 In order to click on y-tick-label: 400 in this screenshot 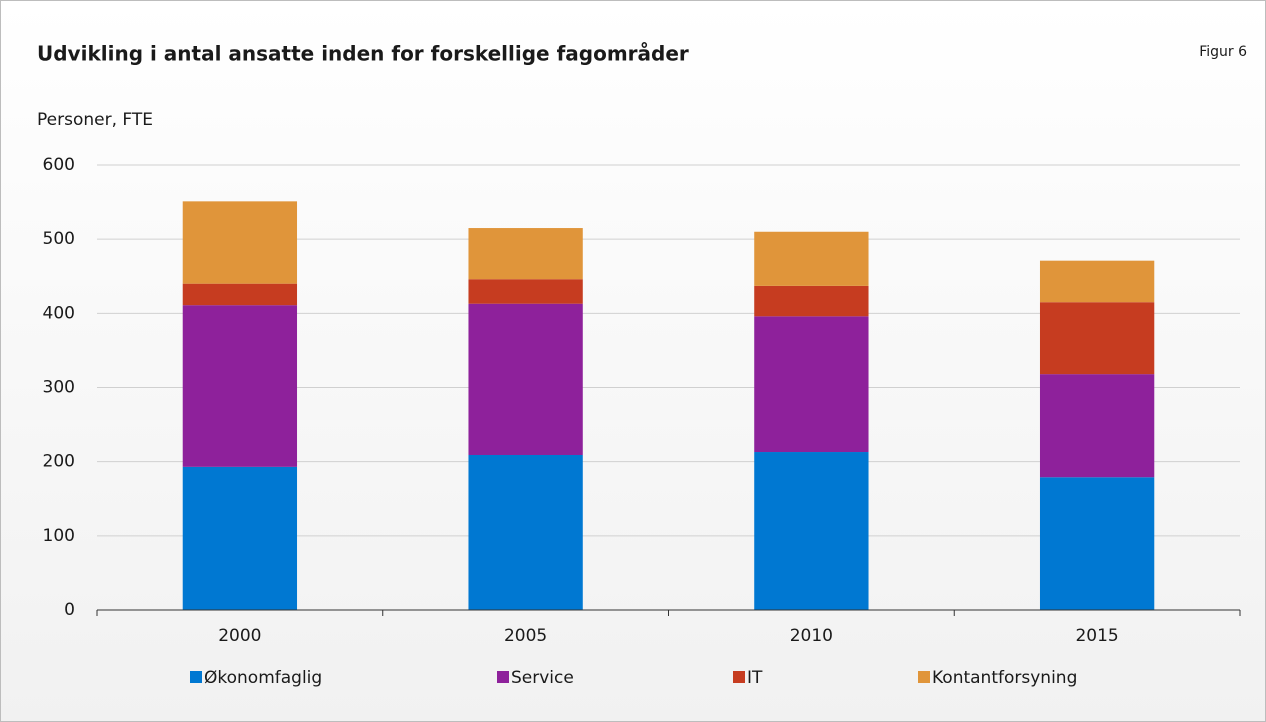, I will do `click(59, 313)`.